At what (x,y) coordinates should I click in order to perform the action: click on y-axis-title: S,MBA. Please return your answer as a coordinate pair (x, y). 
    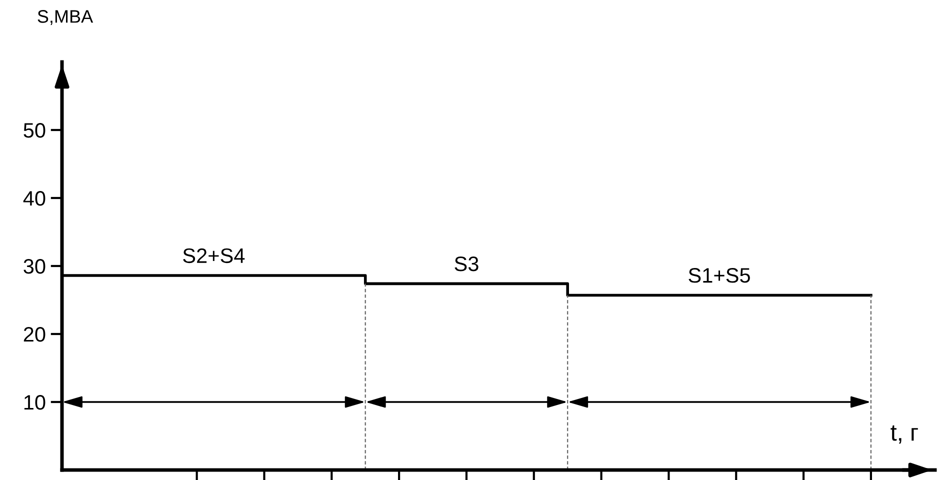
    Looking at the image, I should click on (66, 17).